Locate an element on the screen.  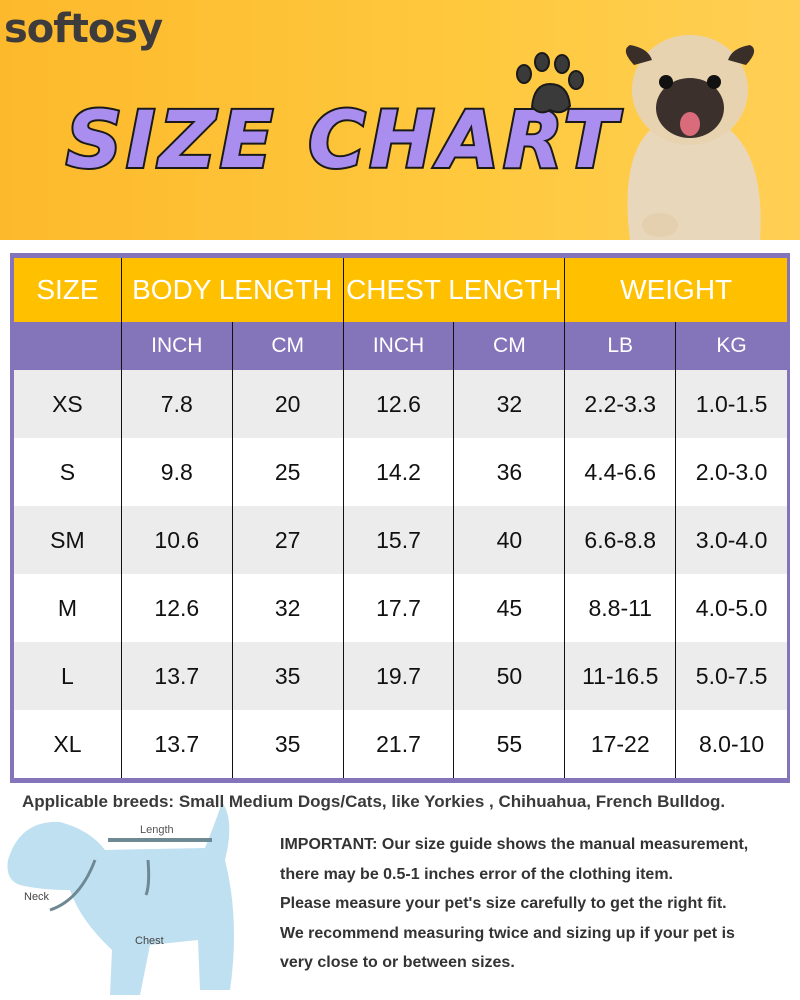
table-cell: 9.8 is located at coordinates (177, 472).